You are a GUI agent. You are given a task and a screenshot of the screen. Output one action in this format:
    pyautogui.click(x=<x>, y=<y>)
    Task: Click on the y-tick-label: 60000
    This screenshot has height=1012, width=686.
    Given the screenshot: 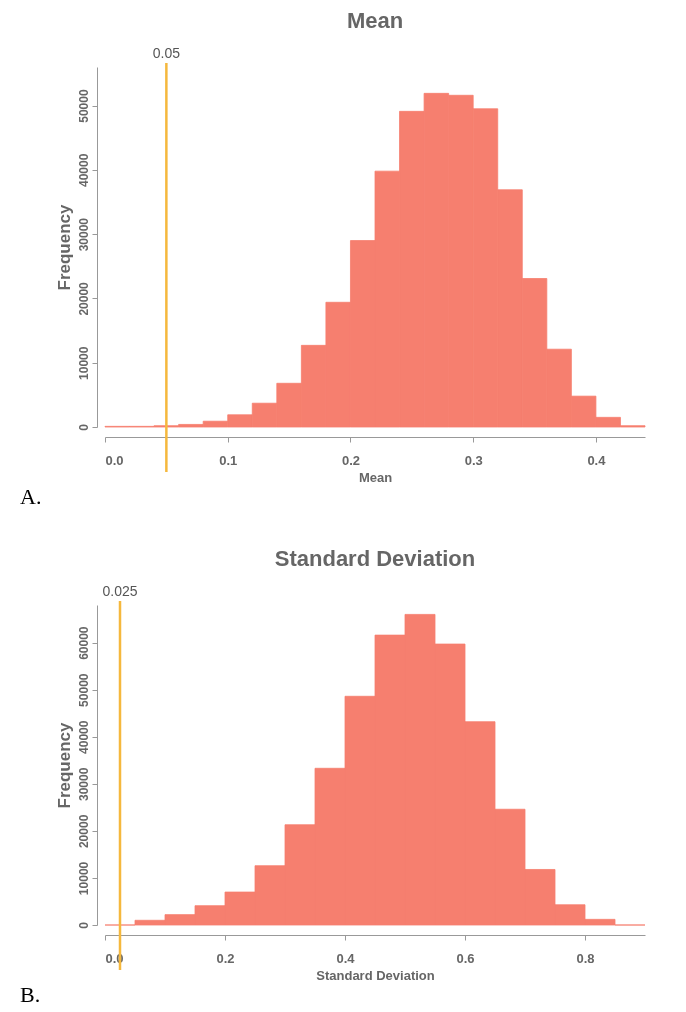 What is the action you would take?
    pyautogui.click(x=83, y=643)
    